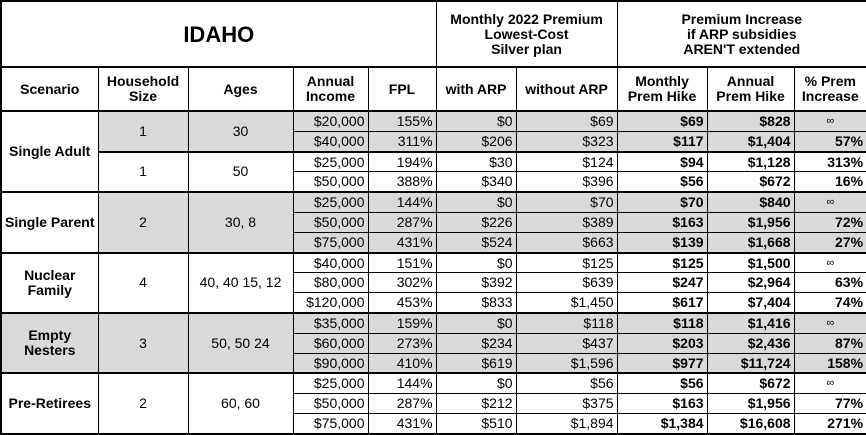  What do you see at coordinates (240, 89) in the screenshot?
I see `column-header: Ages` at bounding box center [240, 89].